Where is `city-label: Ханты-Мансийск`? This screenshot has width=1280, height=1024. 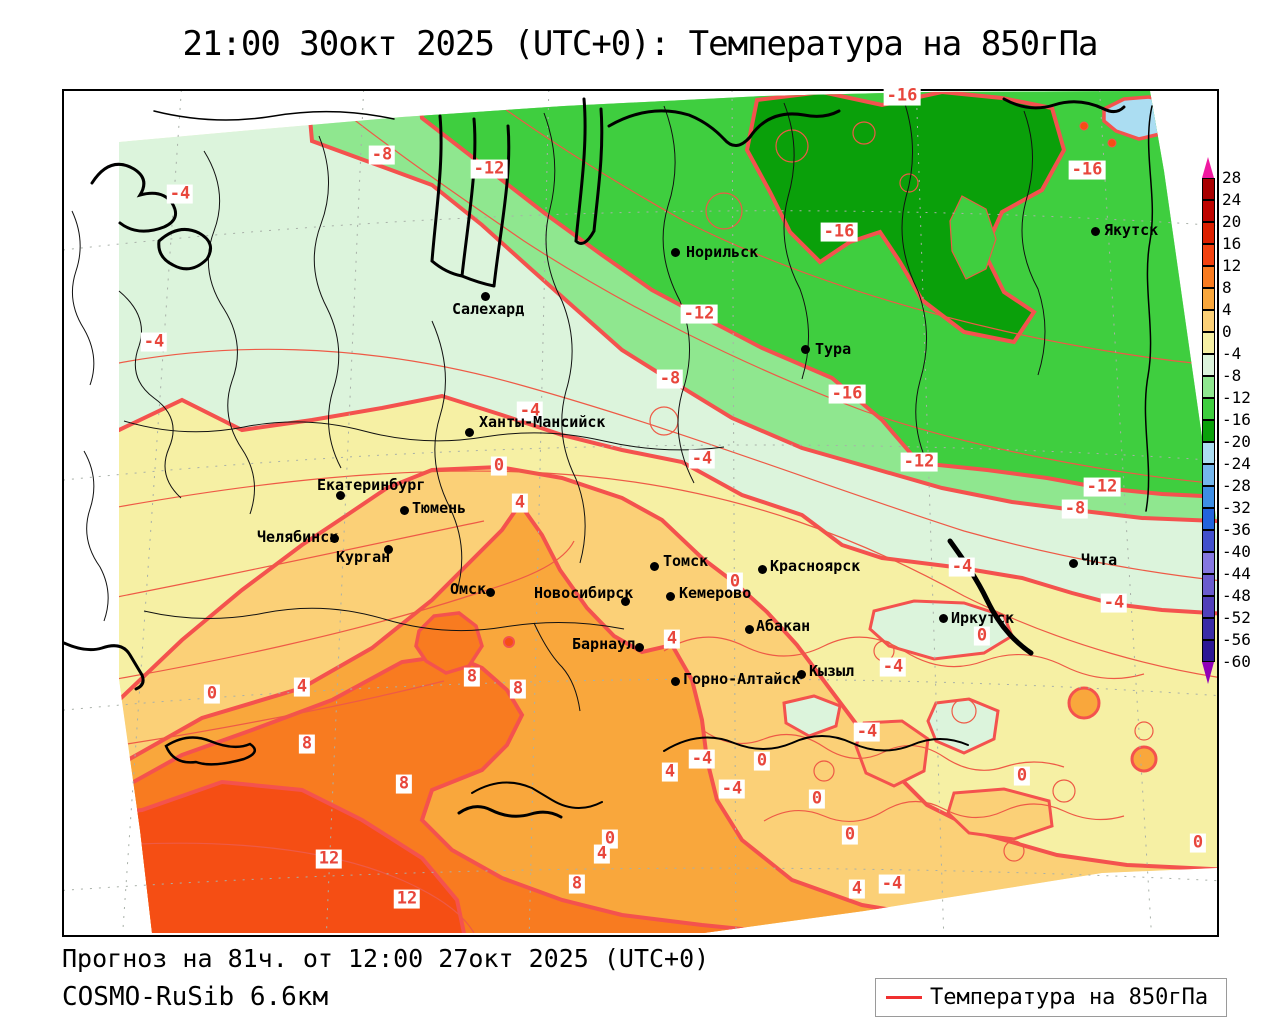
city-label: Ханты-Мансийск is located at coordinates (542, 422).